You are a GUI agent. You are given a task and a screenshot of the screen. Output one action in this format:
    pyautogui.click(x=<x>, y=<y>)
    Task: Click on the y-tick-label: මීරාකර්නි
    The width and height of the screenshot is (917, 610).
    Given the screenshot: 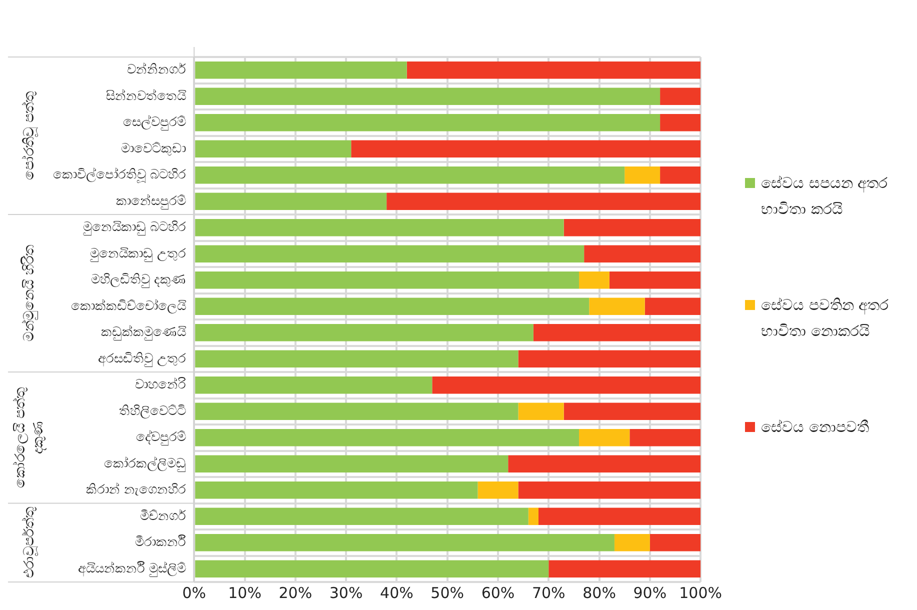 What is the action you would take?
    pyautogui.click(x=160, y=542)
    